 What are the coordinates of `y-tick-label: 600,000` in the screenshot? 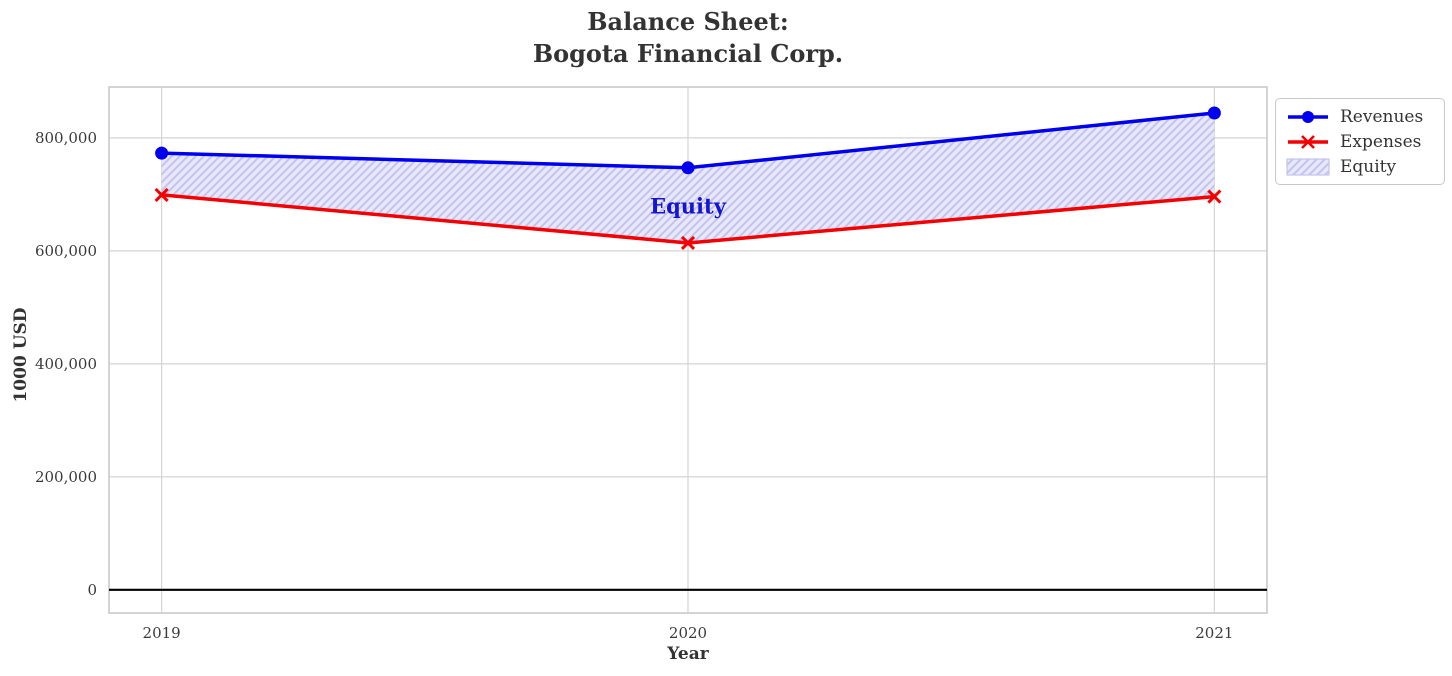 It's located at (66, 251).